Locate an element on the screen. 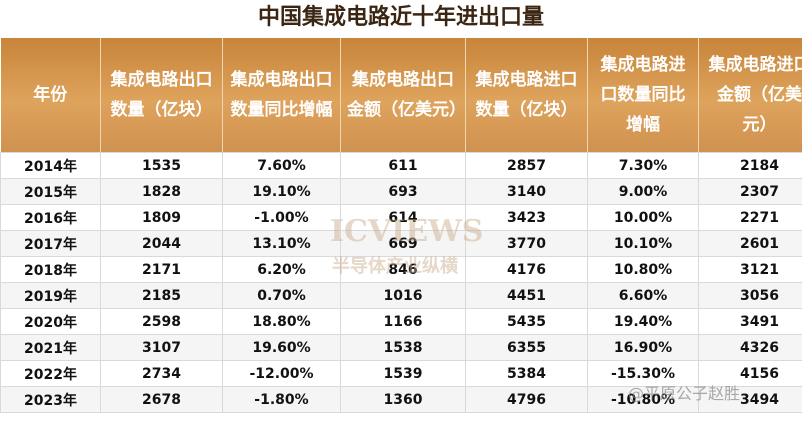 The width and height of the screenshot is (802, 421). table-row: 2022年 2734 -12.00% 1539 5384 -15.30% 4156 is located at coordinates (401, 373).